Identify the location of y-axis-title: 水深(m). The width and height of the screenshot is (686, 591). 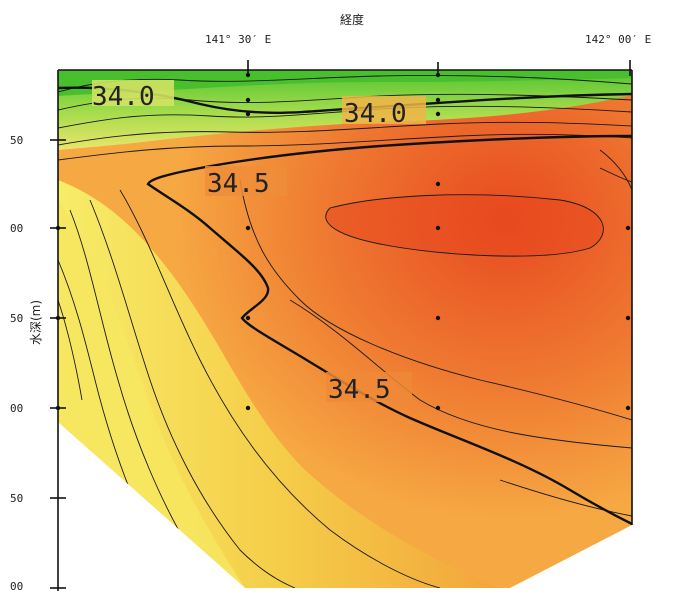
(36, 322).